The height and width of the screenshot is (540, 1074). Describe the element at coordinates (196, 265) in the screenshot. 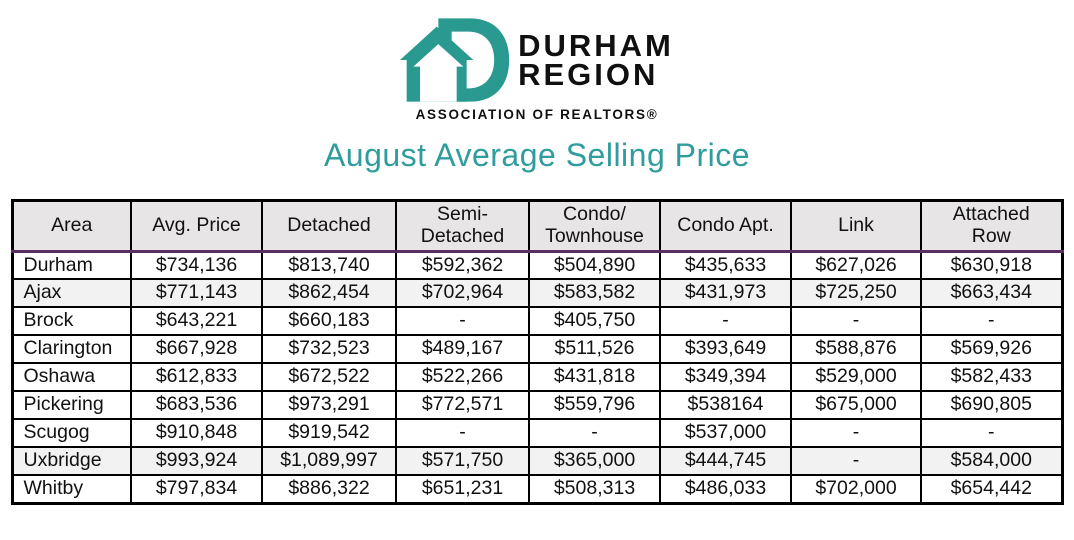

I see `price-cell: $734,136` at that location.